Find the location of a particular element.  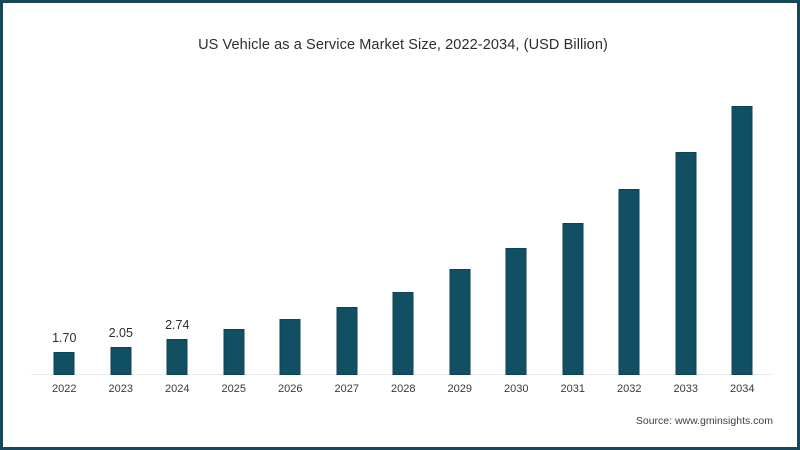

x-tick-2028: 2028 is located at coordinates (403, 389).